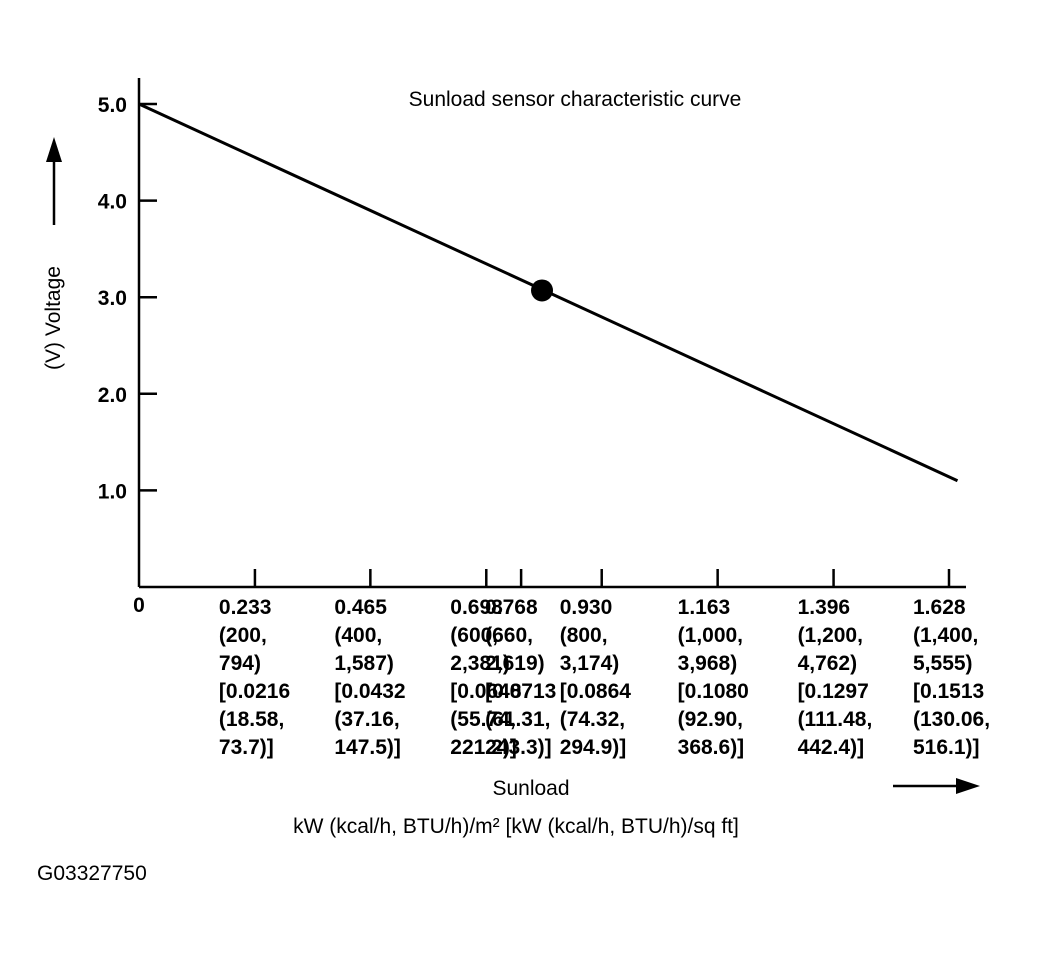 The image size is (1044, 957). What do you see at coordinates (366, 719) in the screenshot?
I see `x-tick-label: (37.16,` at bounding box center [366, 719].